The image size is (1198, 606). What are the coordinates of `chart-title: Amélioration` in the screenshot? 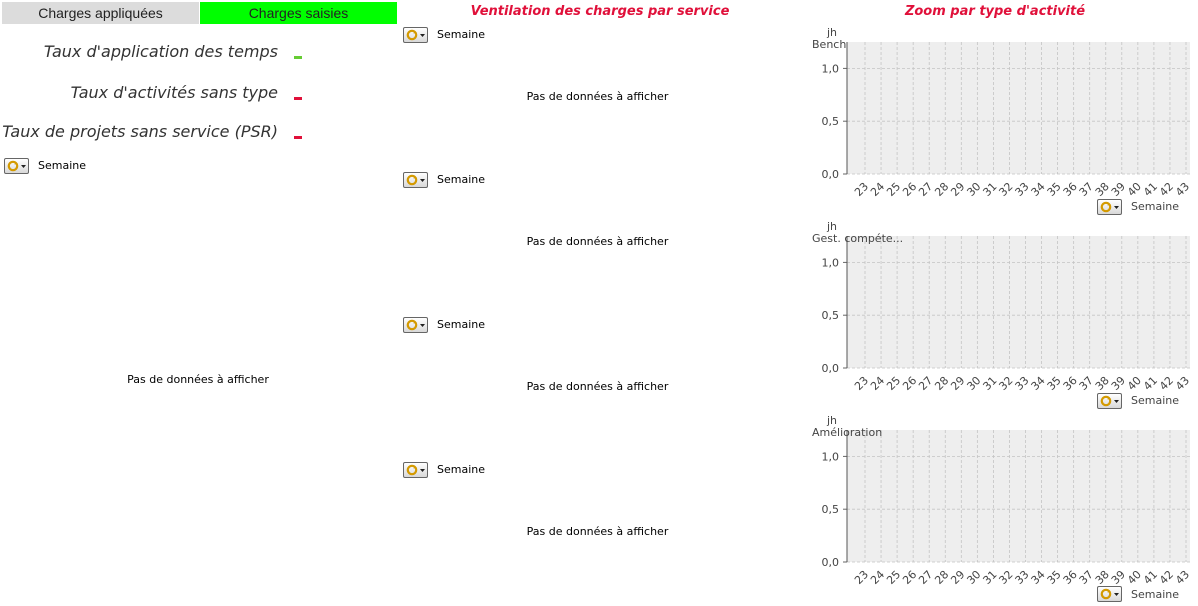 It's located at (847, 432).